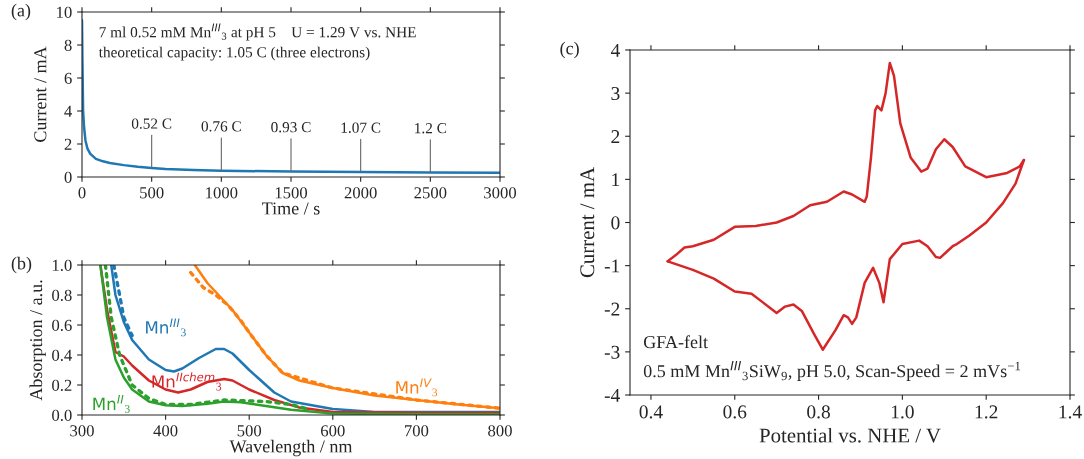  I want to click on y-tick-label: 0.6, so click(62, 325).